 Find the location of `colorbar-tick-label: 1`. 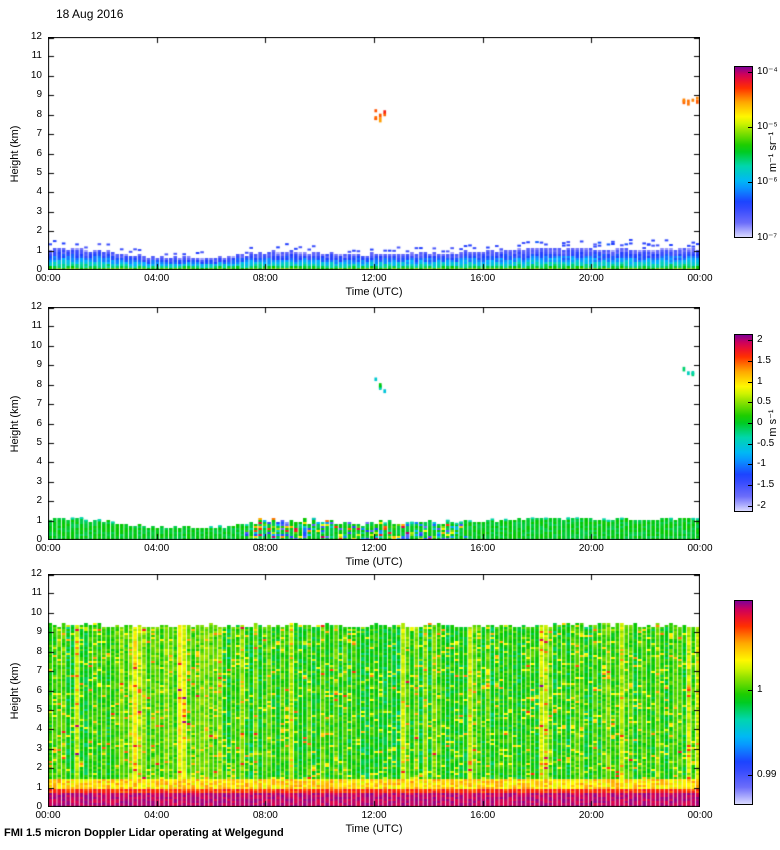

colorbar-tick-label: 1 is located at coordinates (760, 381).